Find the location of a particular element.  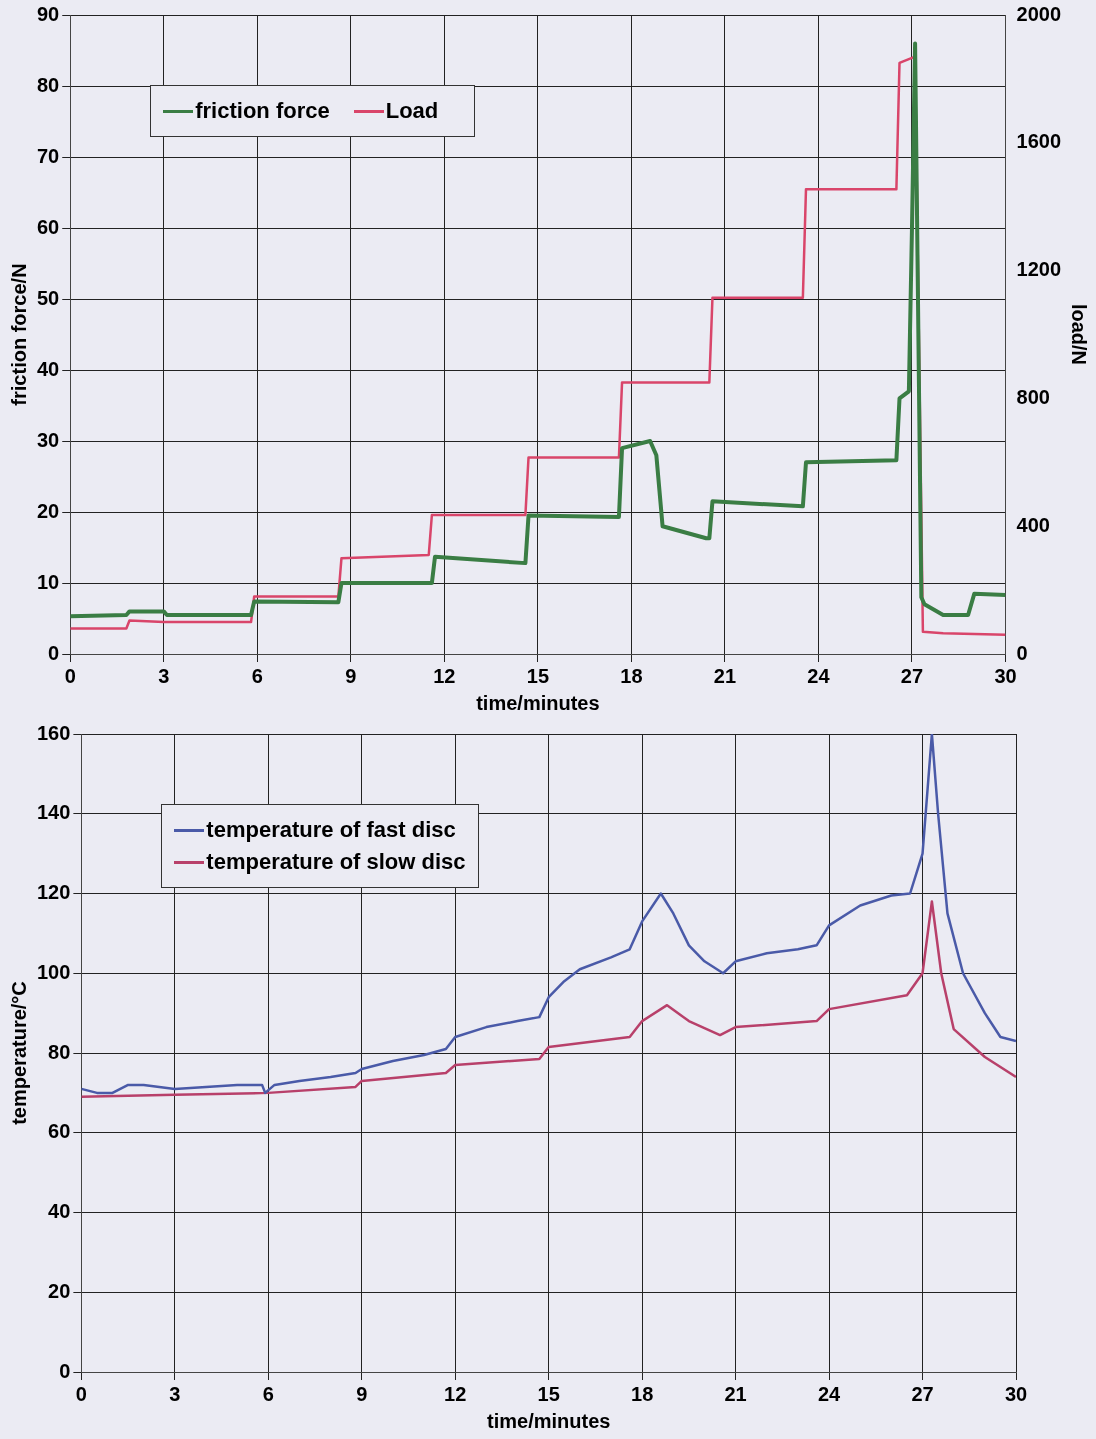

legend-label: Load is located at coordinates (412, 111).